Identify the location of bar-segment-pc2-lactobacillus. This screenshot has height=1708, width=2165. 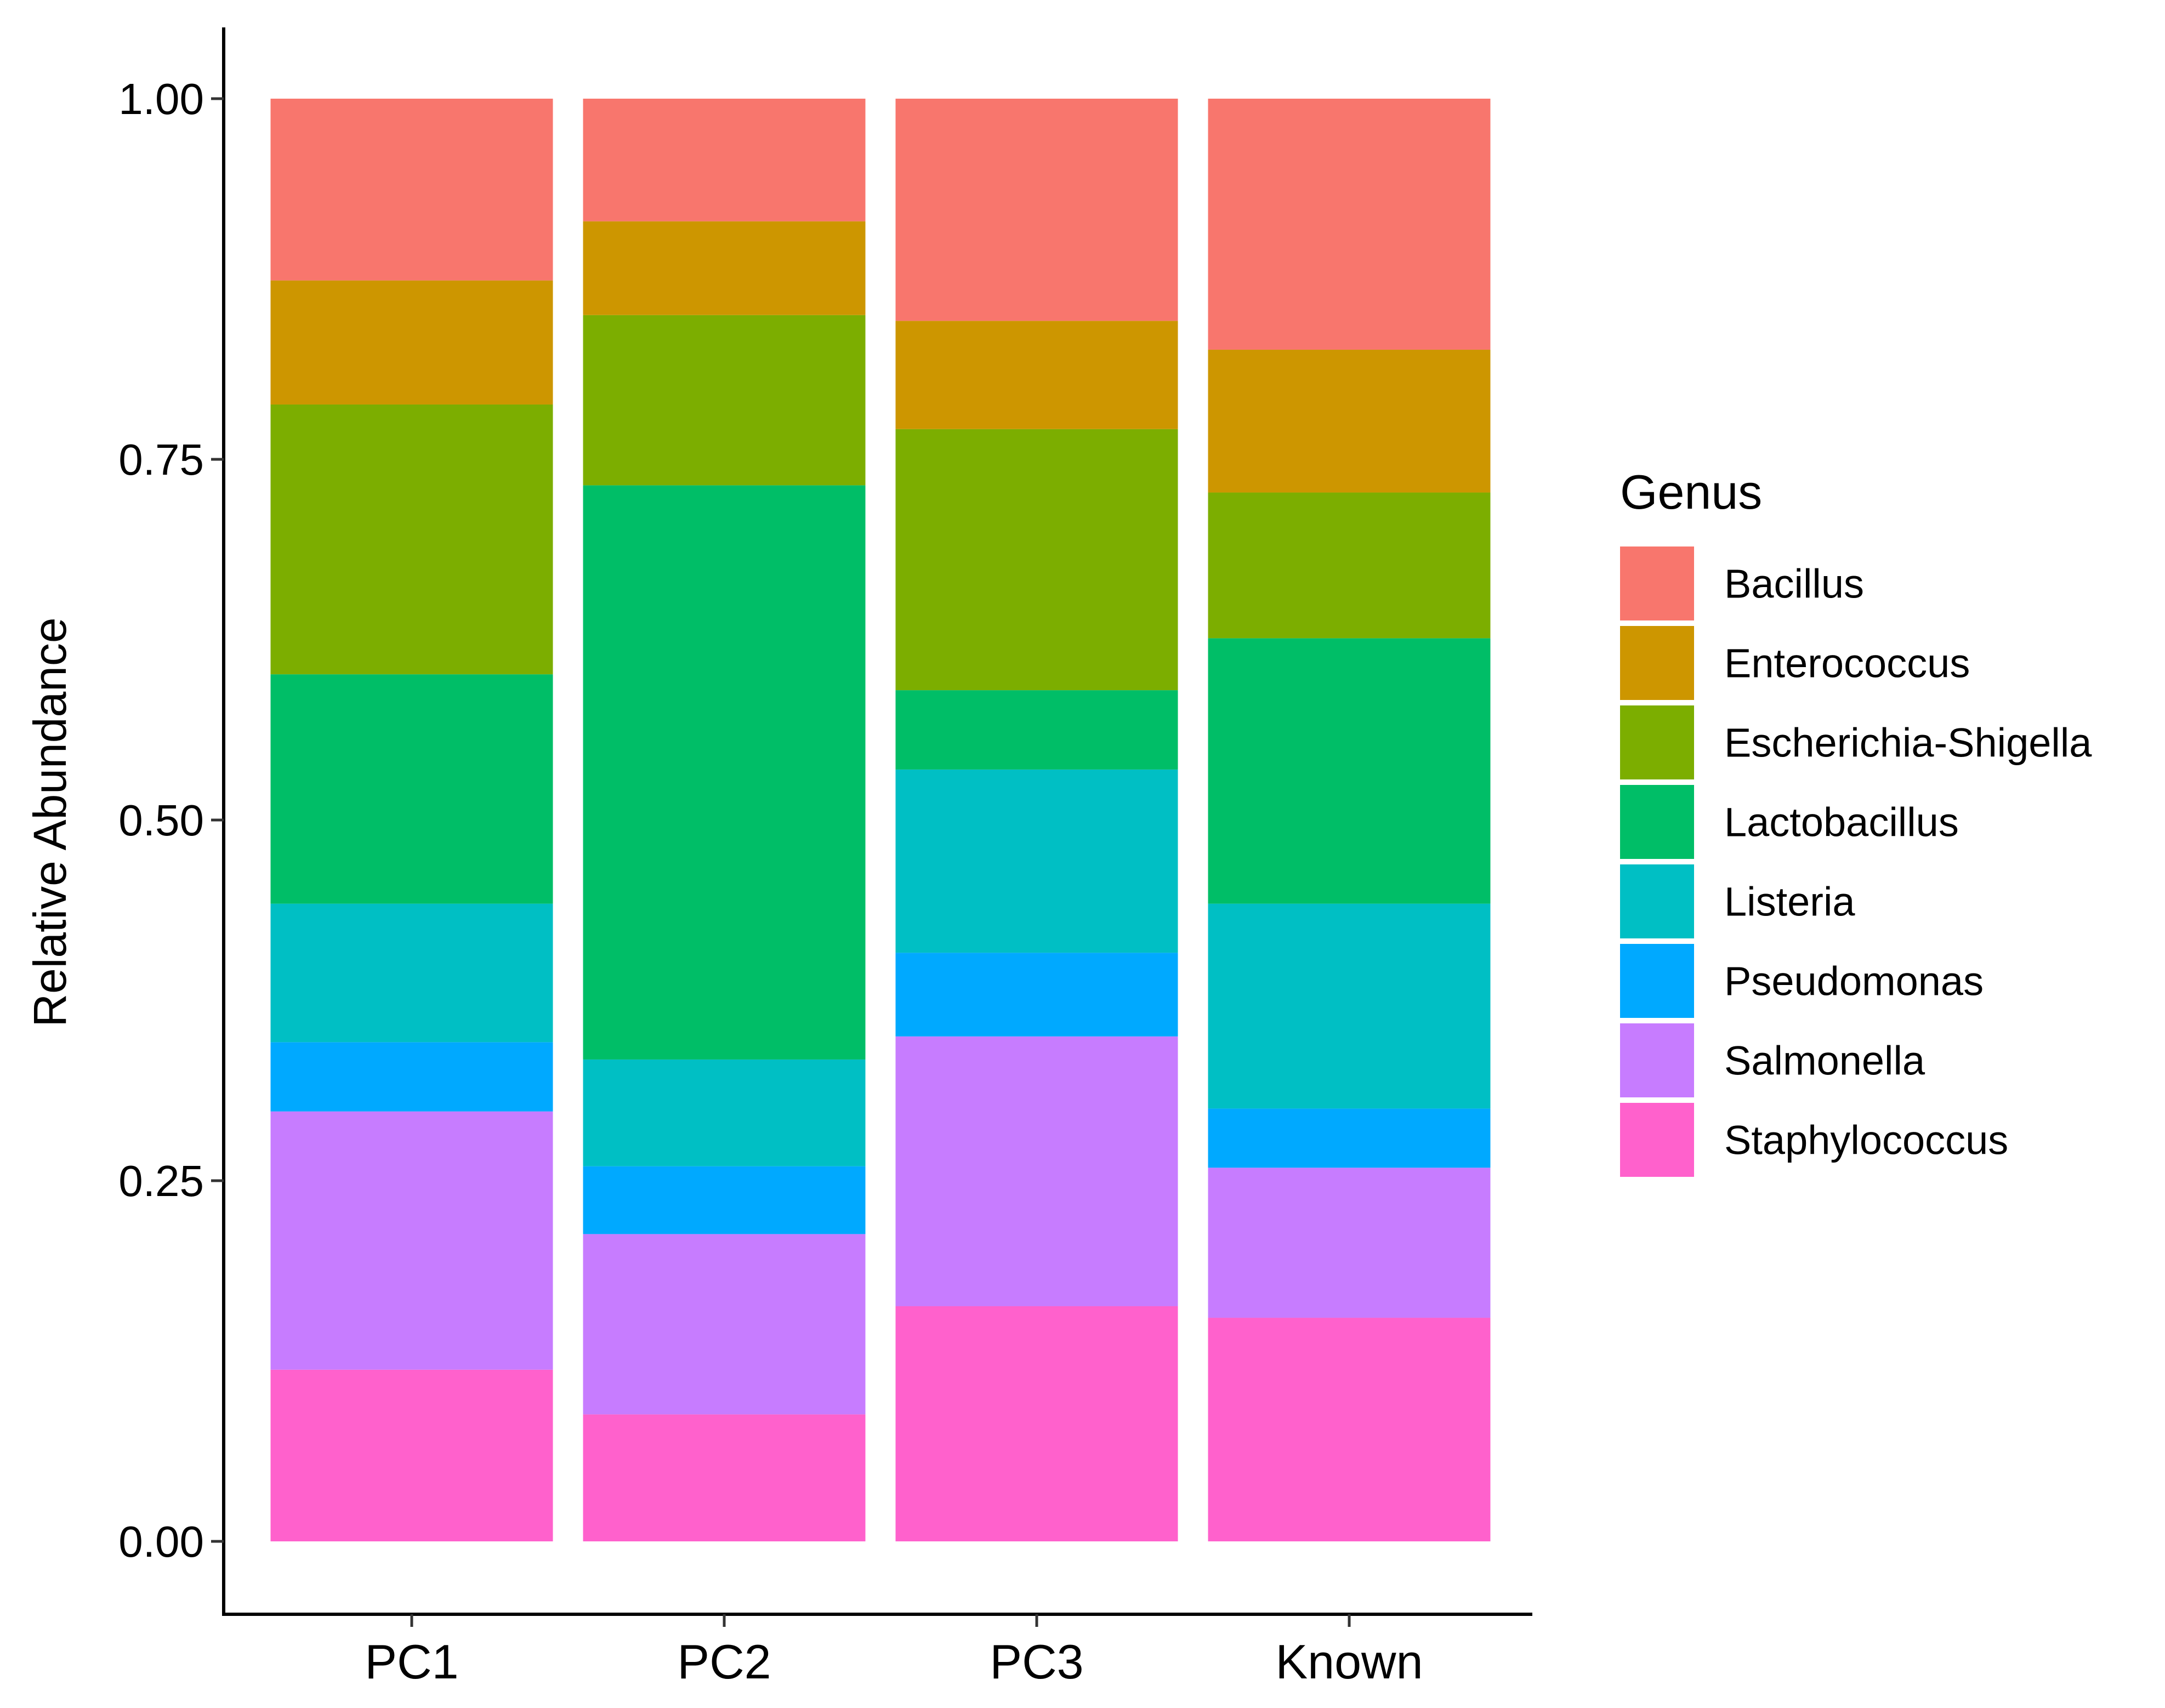
(724, 772).